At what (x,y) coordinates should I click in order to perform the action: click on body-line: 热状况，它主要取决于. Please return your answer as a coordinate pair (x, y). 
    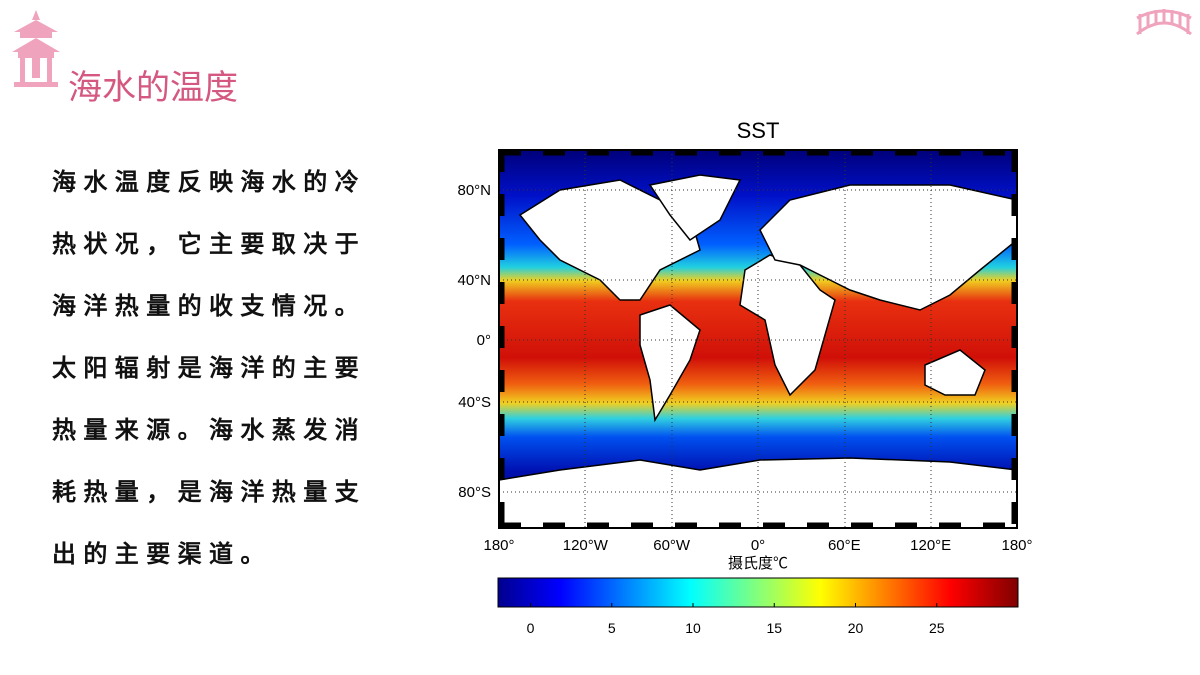
    Looking at the image, I should click on (209, 243).